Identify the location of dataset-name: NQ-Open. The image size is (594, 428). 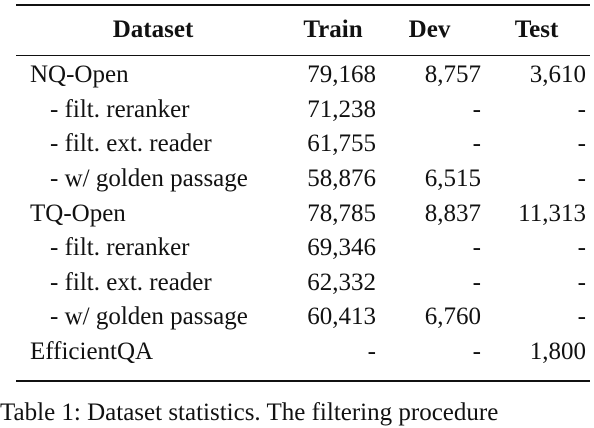
(79, 75).